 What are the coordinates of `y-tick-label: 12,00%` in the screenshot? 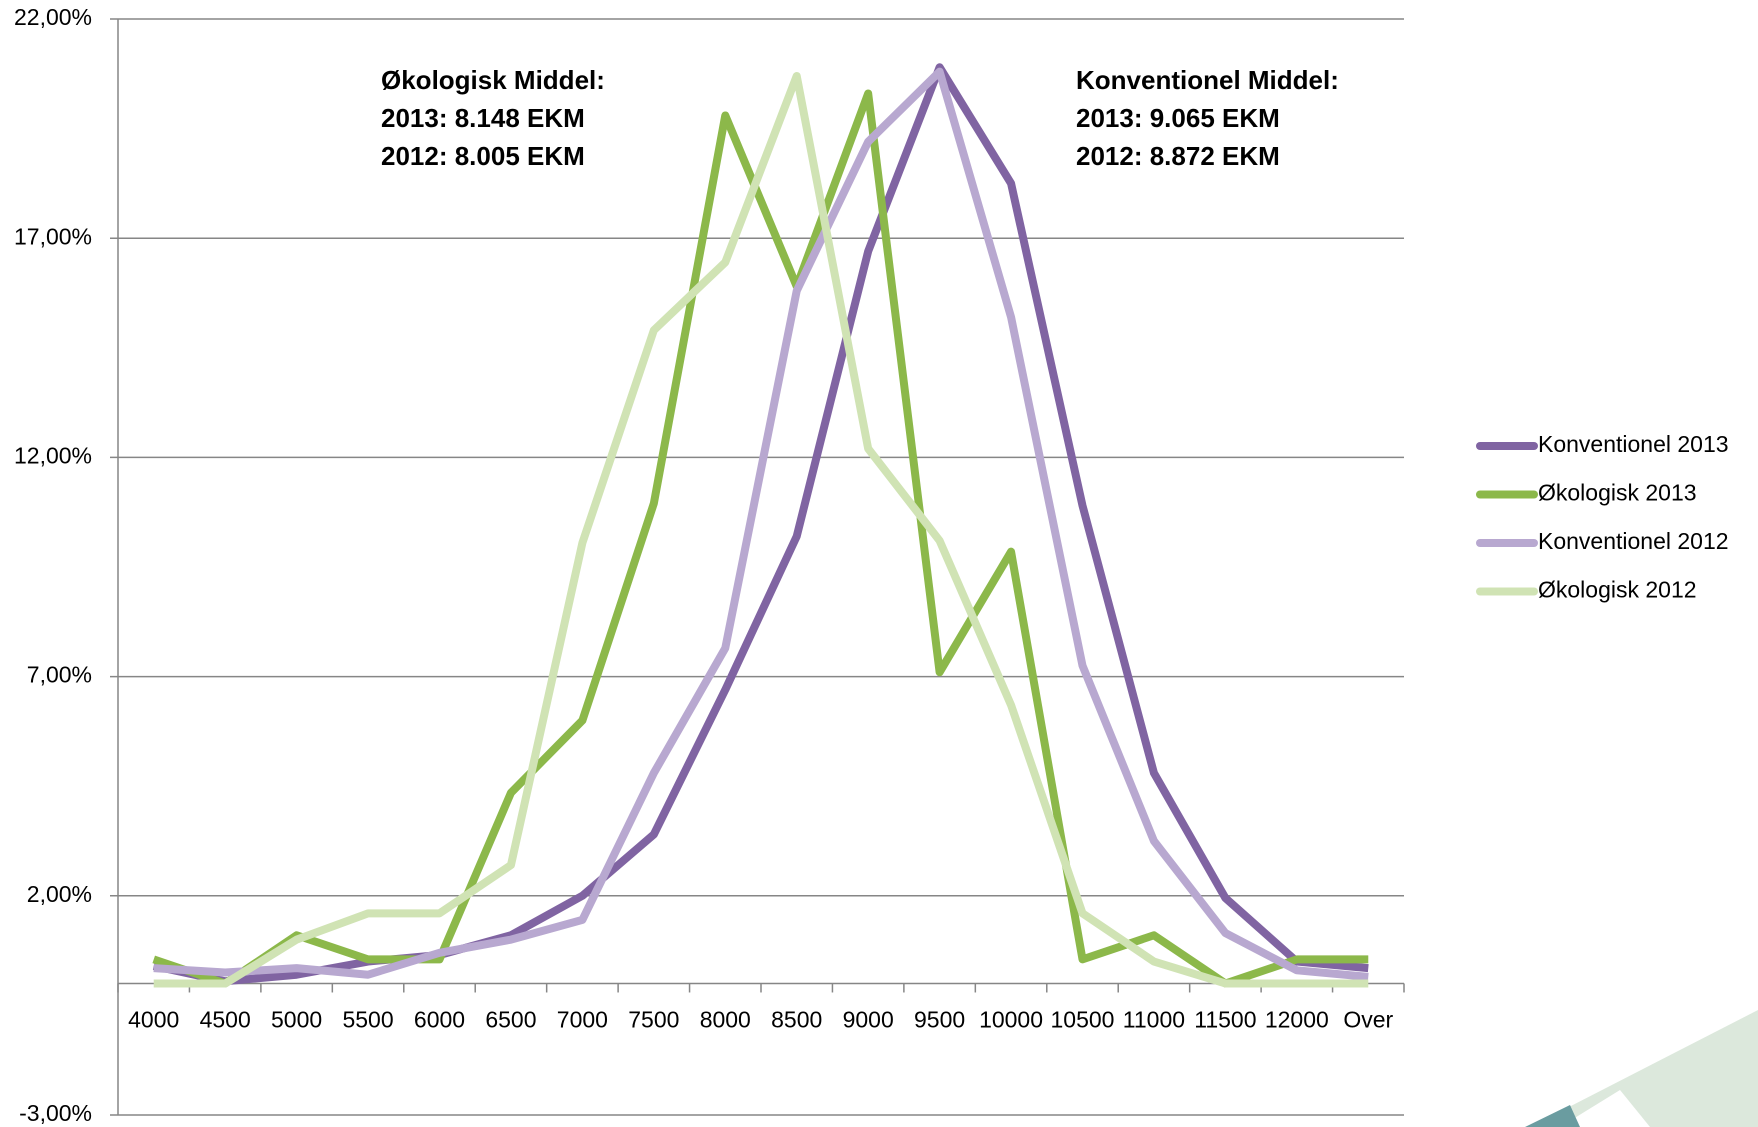 It's located at (53, 455).